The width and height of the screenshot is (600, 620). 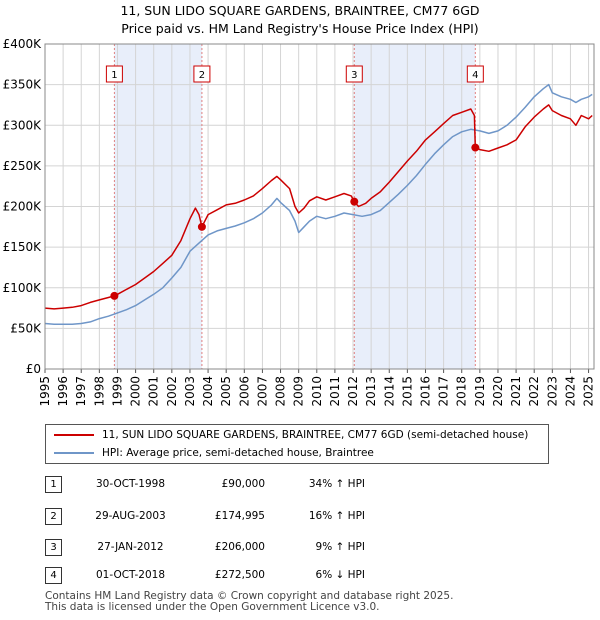 I want to click on sale-marker-label: 1, so click(x=114, y=75).